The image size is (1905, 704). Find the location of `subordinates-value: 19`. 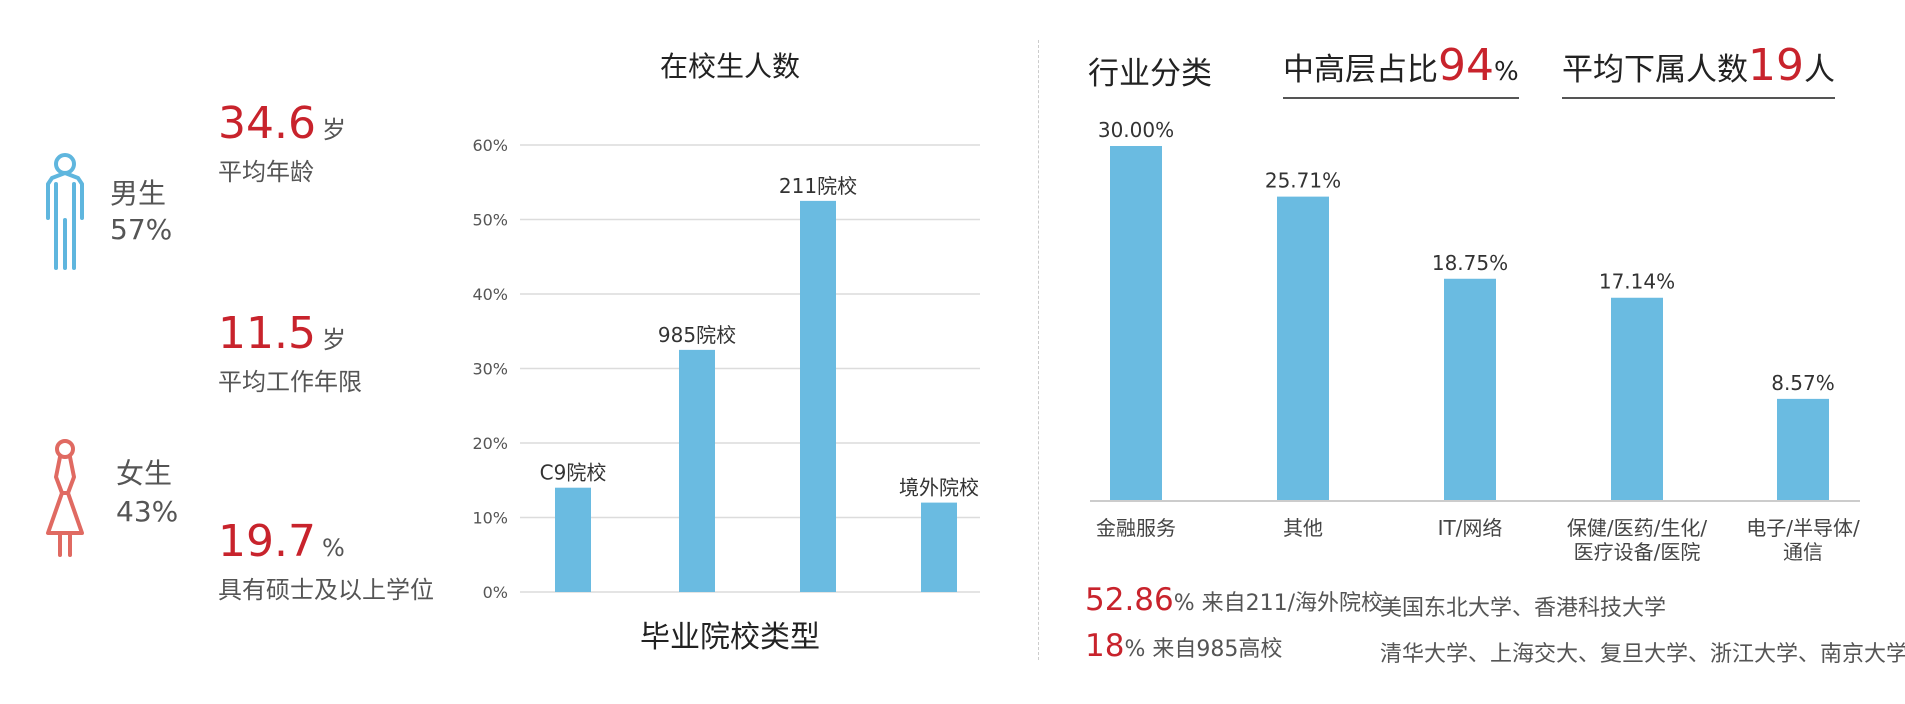

subordinates-value: 19 is located at coordinates (1776, 65).